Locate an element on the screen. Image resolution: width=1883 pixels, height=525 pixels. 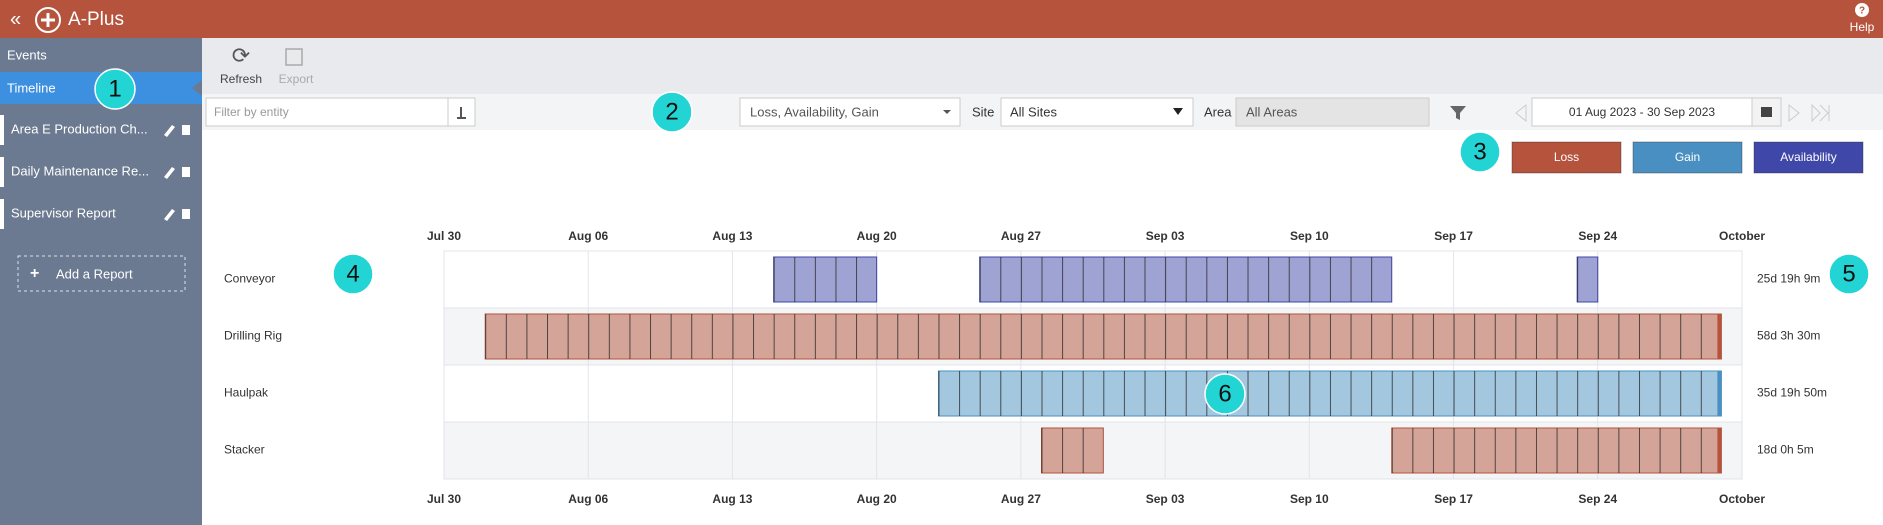
callout-number: 6 is located at coordinates (1224, 393).